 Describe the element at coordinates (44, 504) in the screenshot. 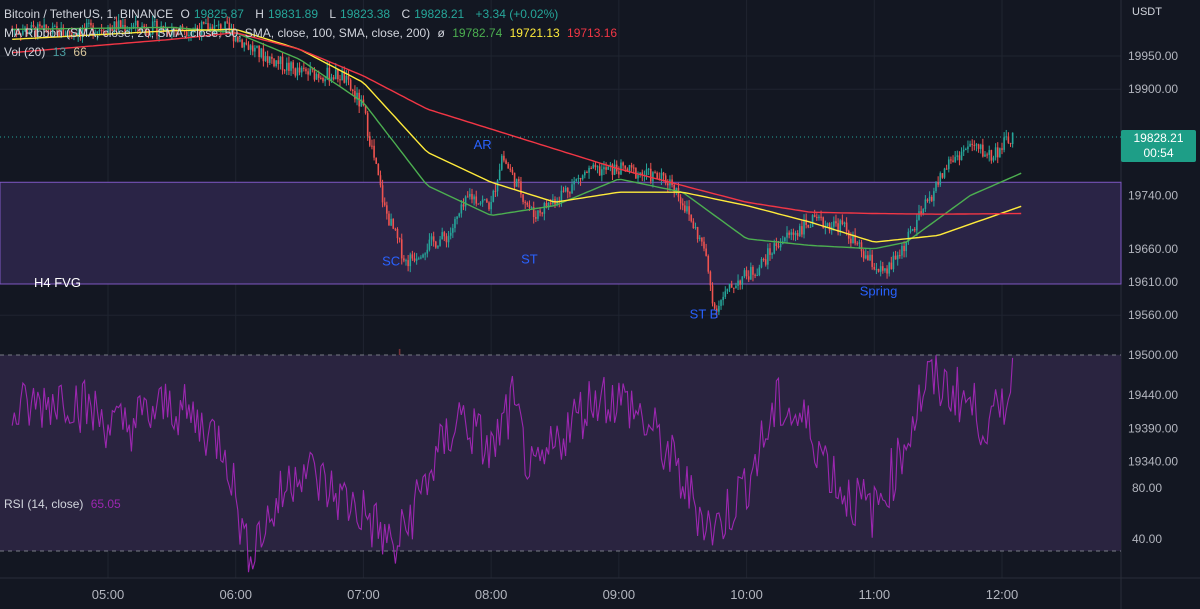

I see `rsi-title: RSI (14, close)` at that location.